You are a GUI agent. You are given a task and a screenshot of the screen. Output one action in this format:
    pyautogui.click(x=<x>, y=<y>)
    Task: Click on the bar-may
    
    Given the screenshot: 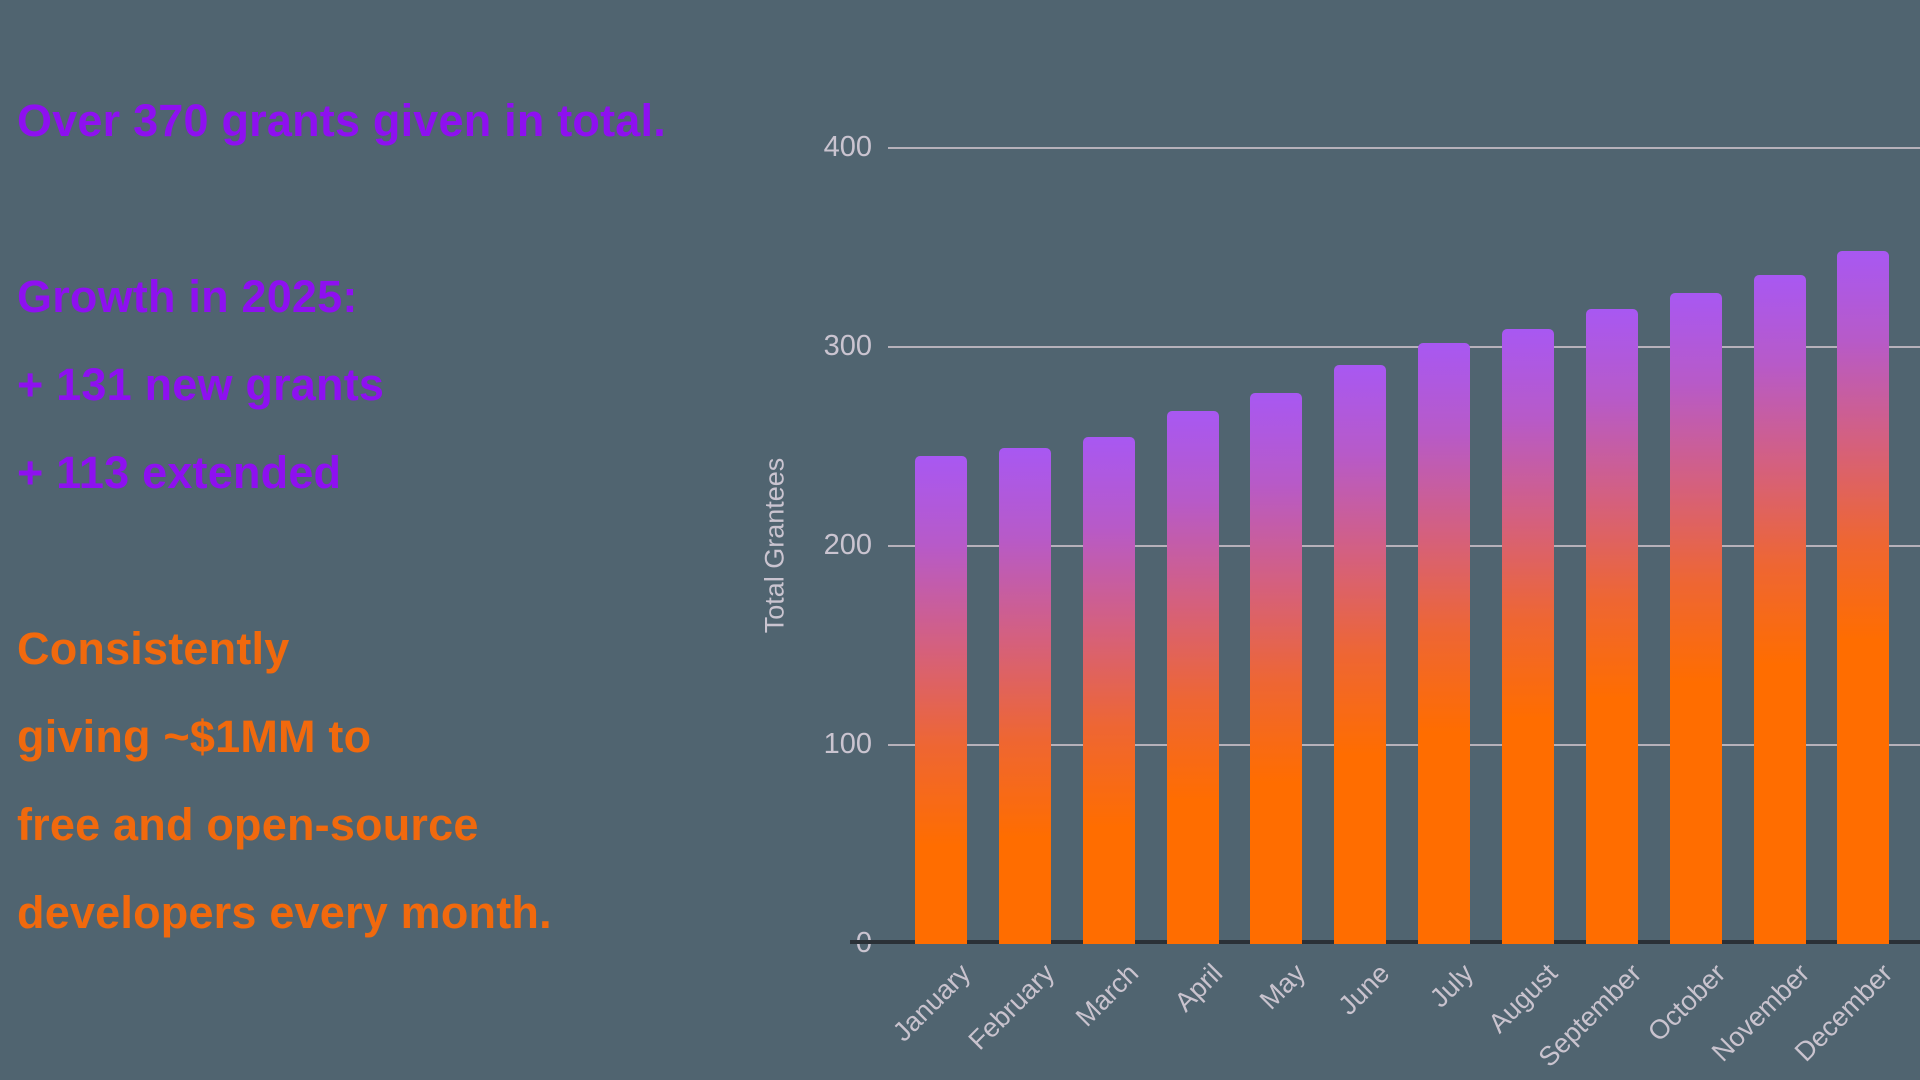 What is the action you would take?
    pyautogui.click(x=1276, y=668)
    